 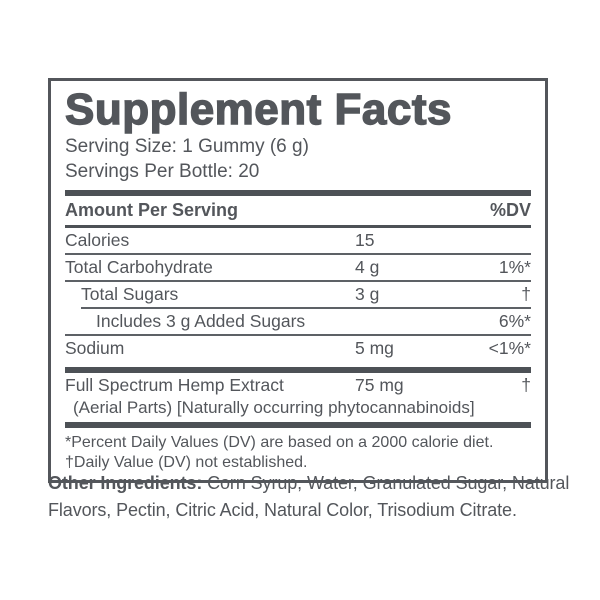 I want to click on percent-dv-header: %DV, so click(x=510, y=210).